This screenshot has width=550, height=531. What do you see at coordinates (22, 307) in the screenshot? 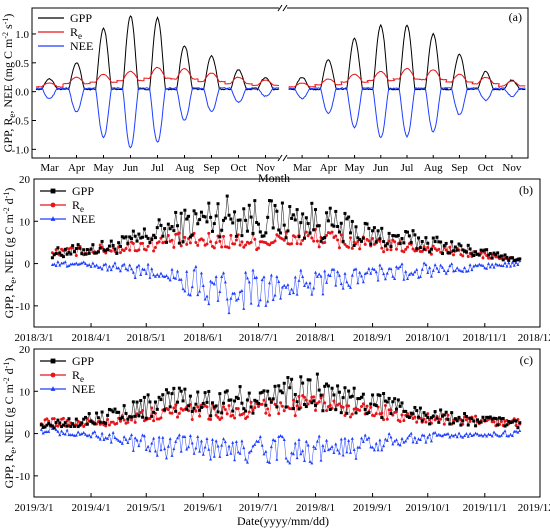
I see `panel-b-ytick-label: -10` at bounding box center [22, 307].